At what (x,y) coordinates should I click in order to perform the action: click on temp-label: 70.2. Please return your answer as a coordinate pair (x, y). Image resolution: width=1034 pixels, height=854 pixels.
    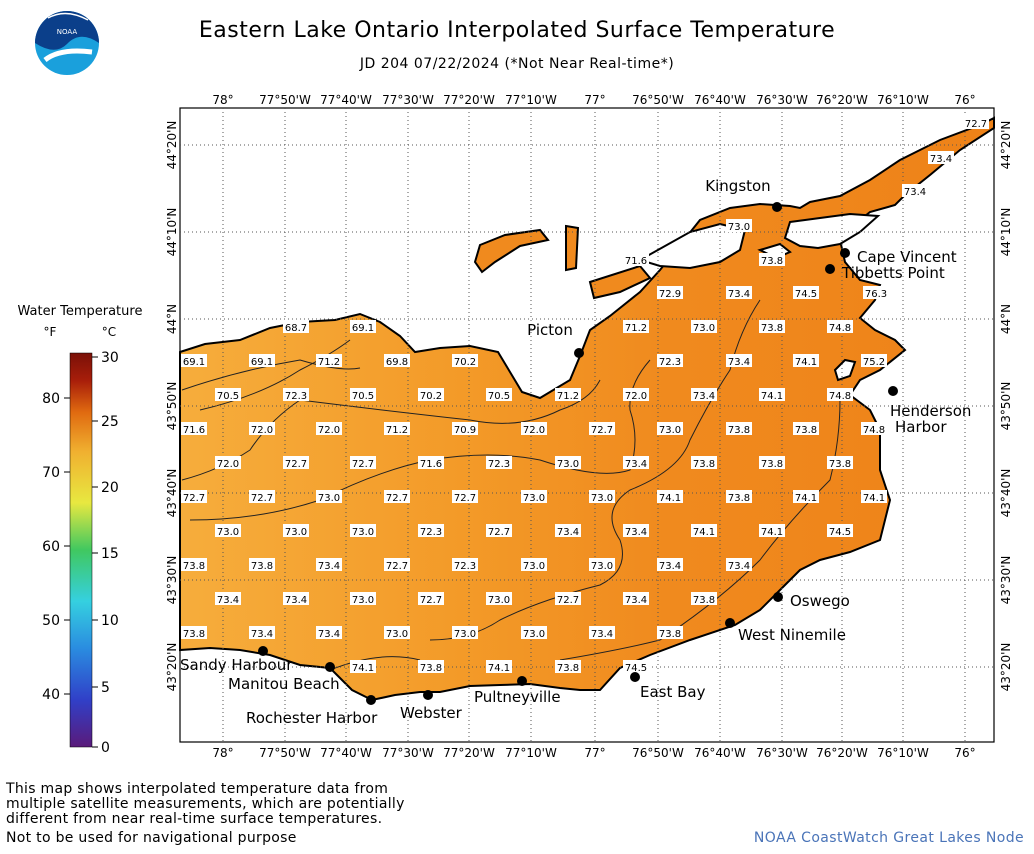
    Looking at the image, I should click on (465, 361).